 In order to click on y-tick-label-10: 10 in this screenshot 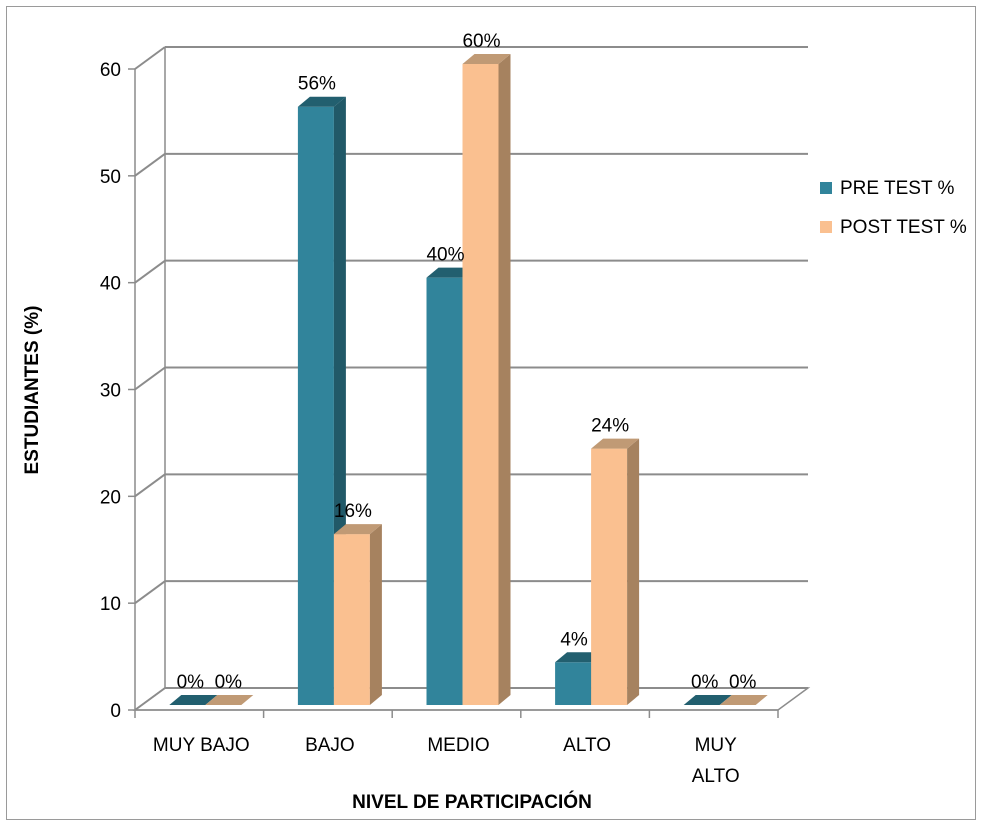, I will do `click(110, 604)`.